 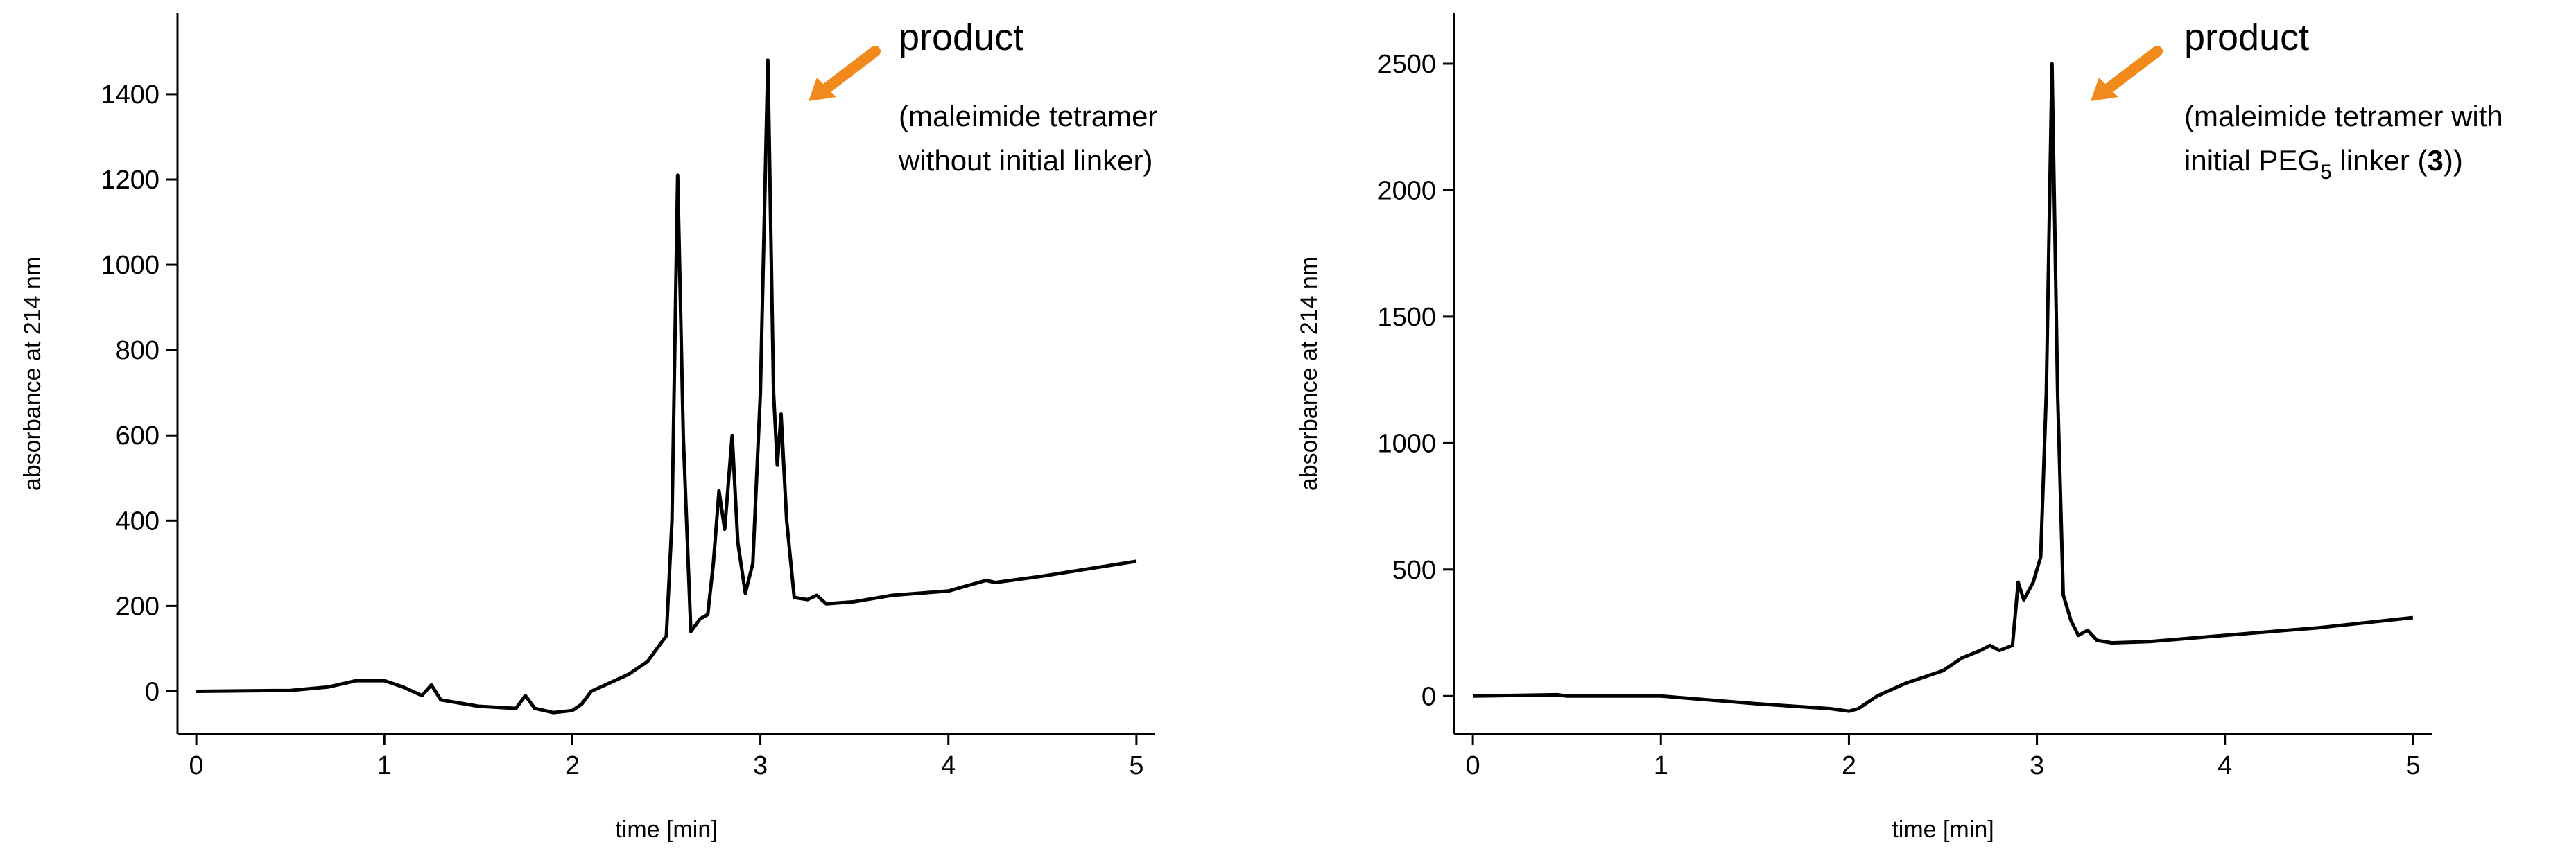 What do you see at coordinates (2380, 160) in the screenshot?
I see `annotation-text: linker (` at bounding box center [2380, 160].